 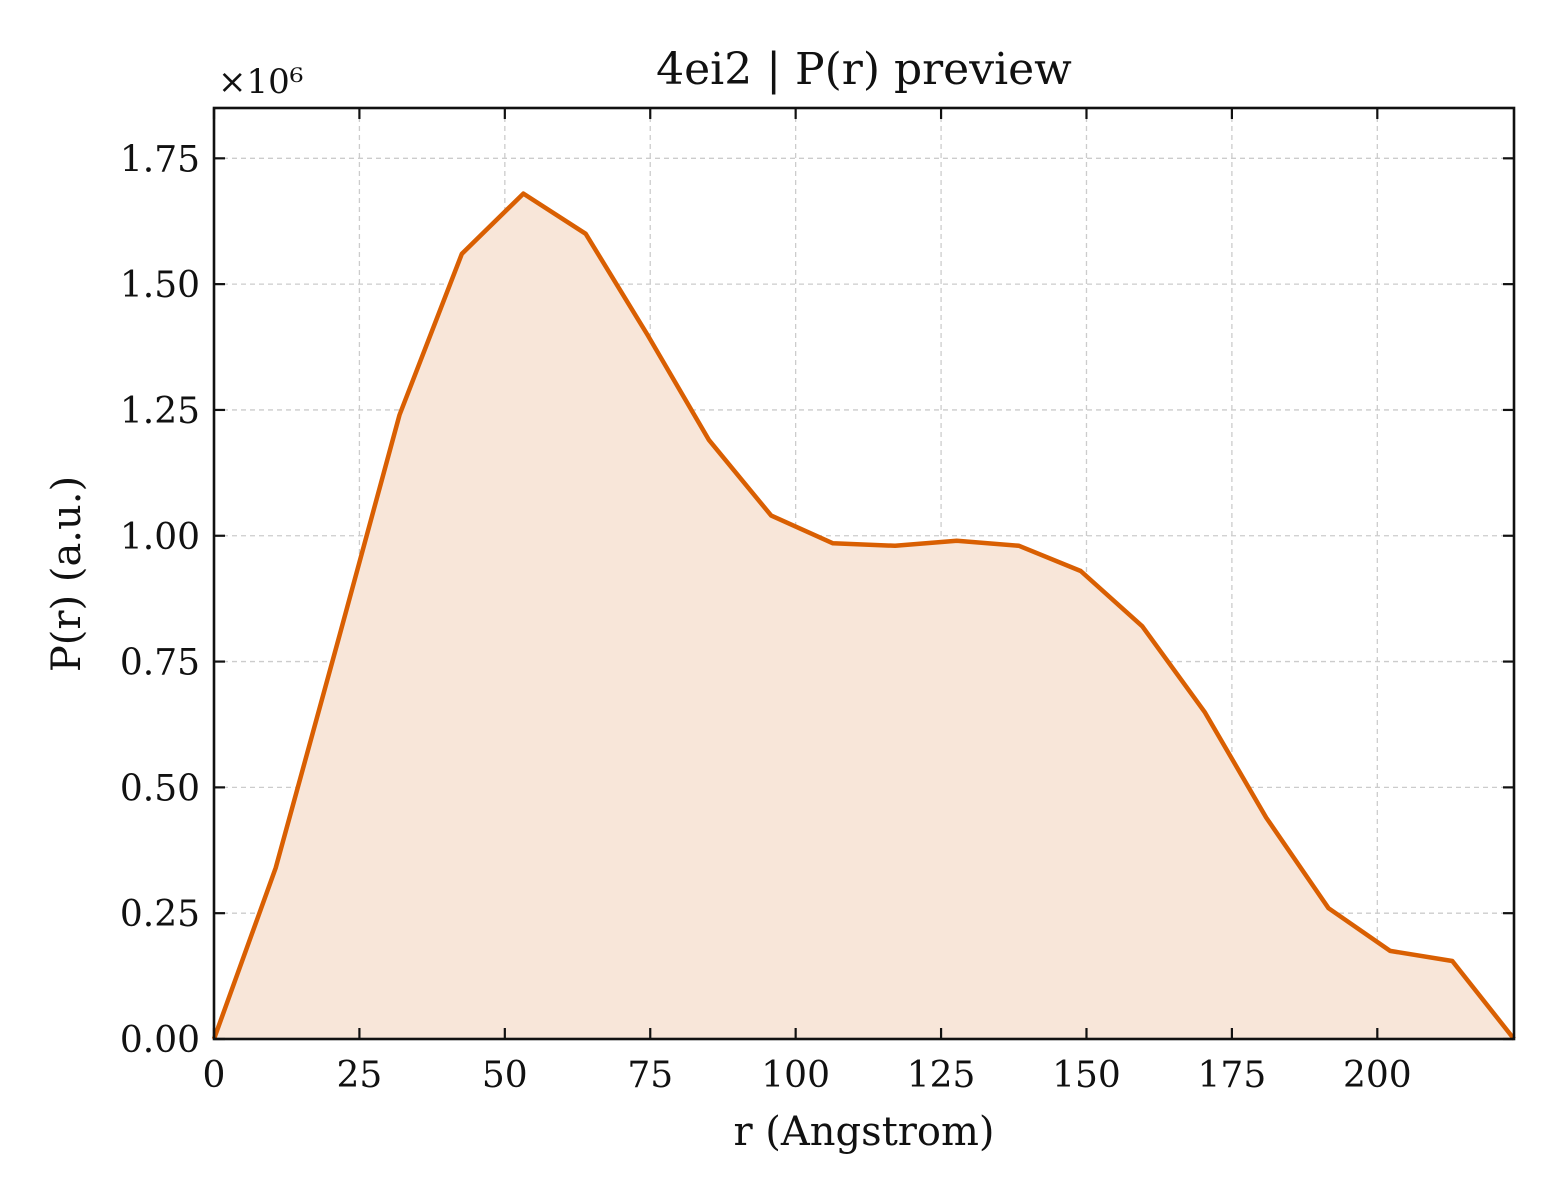 What do you see at coordinates (505, 1075) in the screenshot?
I see `x-tick-label: 50` at bounding box center [505, 1075].